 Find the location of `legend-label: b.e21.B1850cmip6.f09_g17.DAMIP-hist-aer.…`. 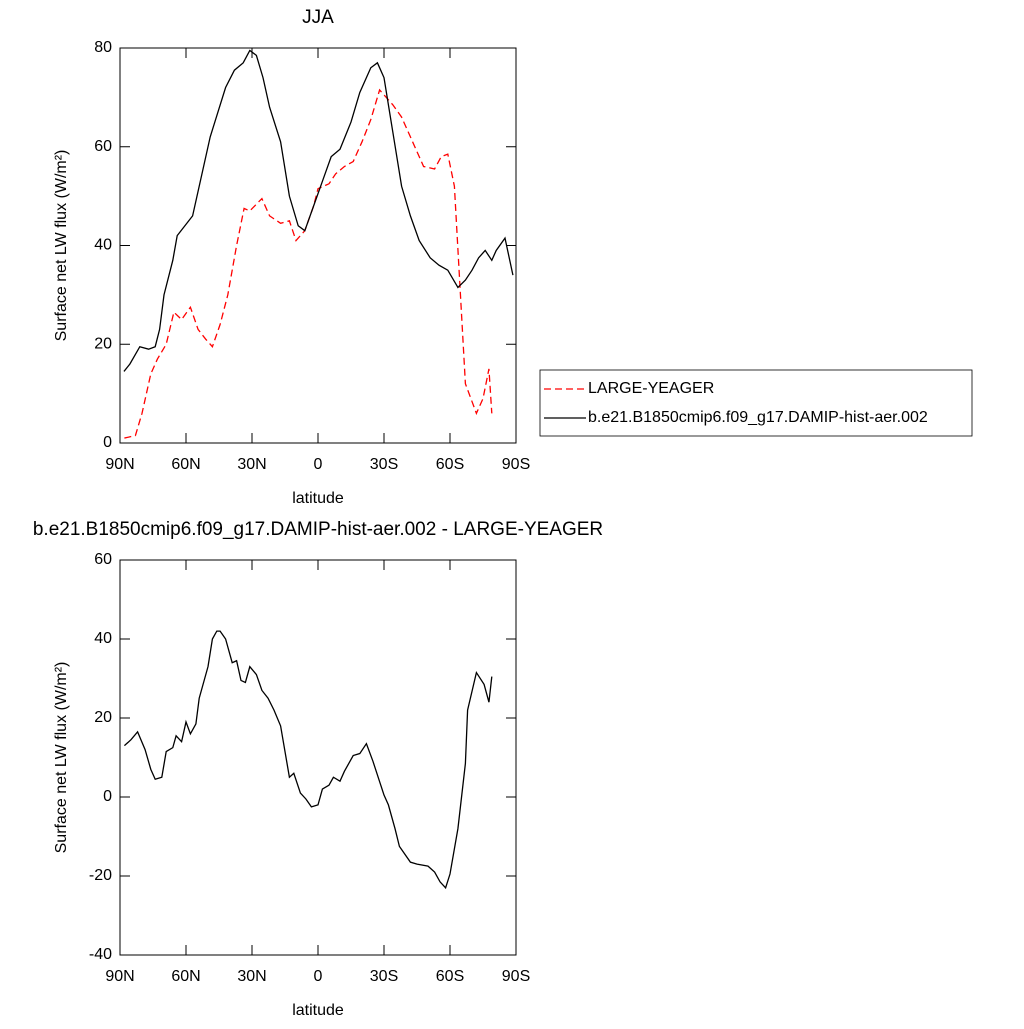

legend-label: b.e21.B1850cmip6.f09_g17.DAMIP-hist-aer.… is located at coordinates (758, 417).